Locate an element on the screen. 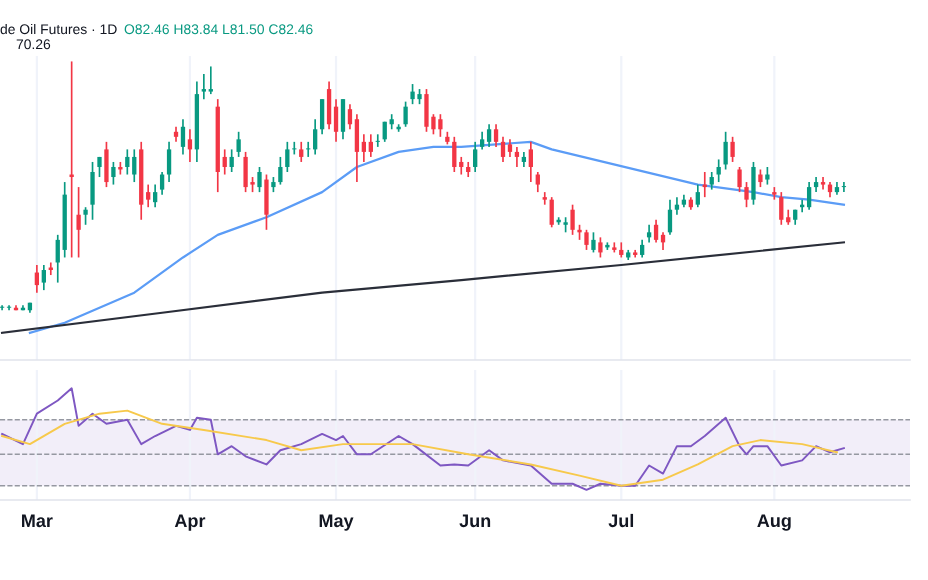 The height and width of the screenshot is (580, 928). x-tick-label: Aug is located at coordinates (774, 522).